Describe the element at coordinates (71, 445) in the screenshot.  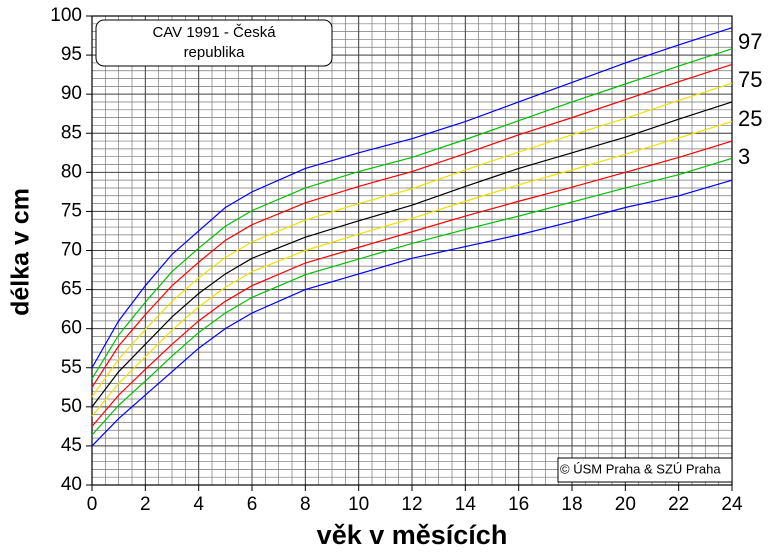
I see `y-tick-label: 45` at that location.